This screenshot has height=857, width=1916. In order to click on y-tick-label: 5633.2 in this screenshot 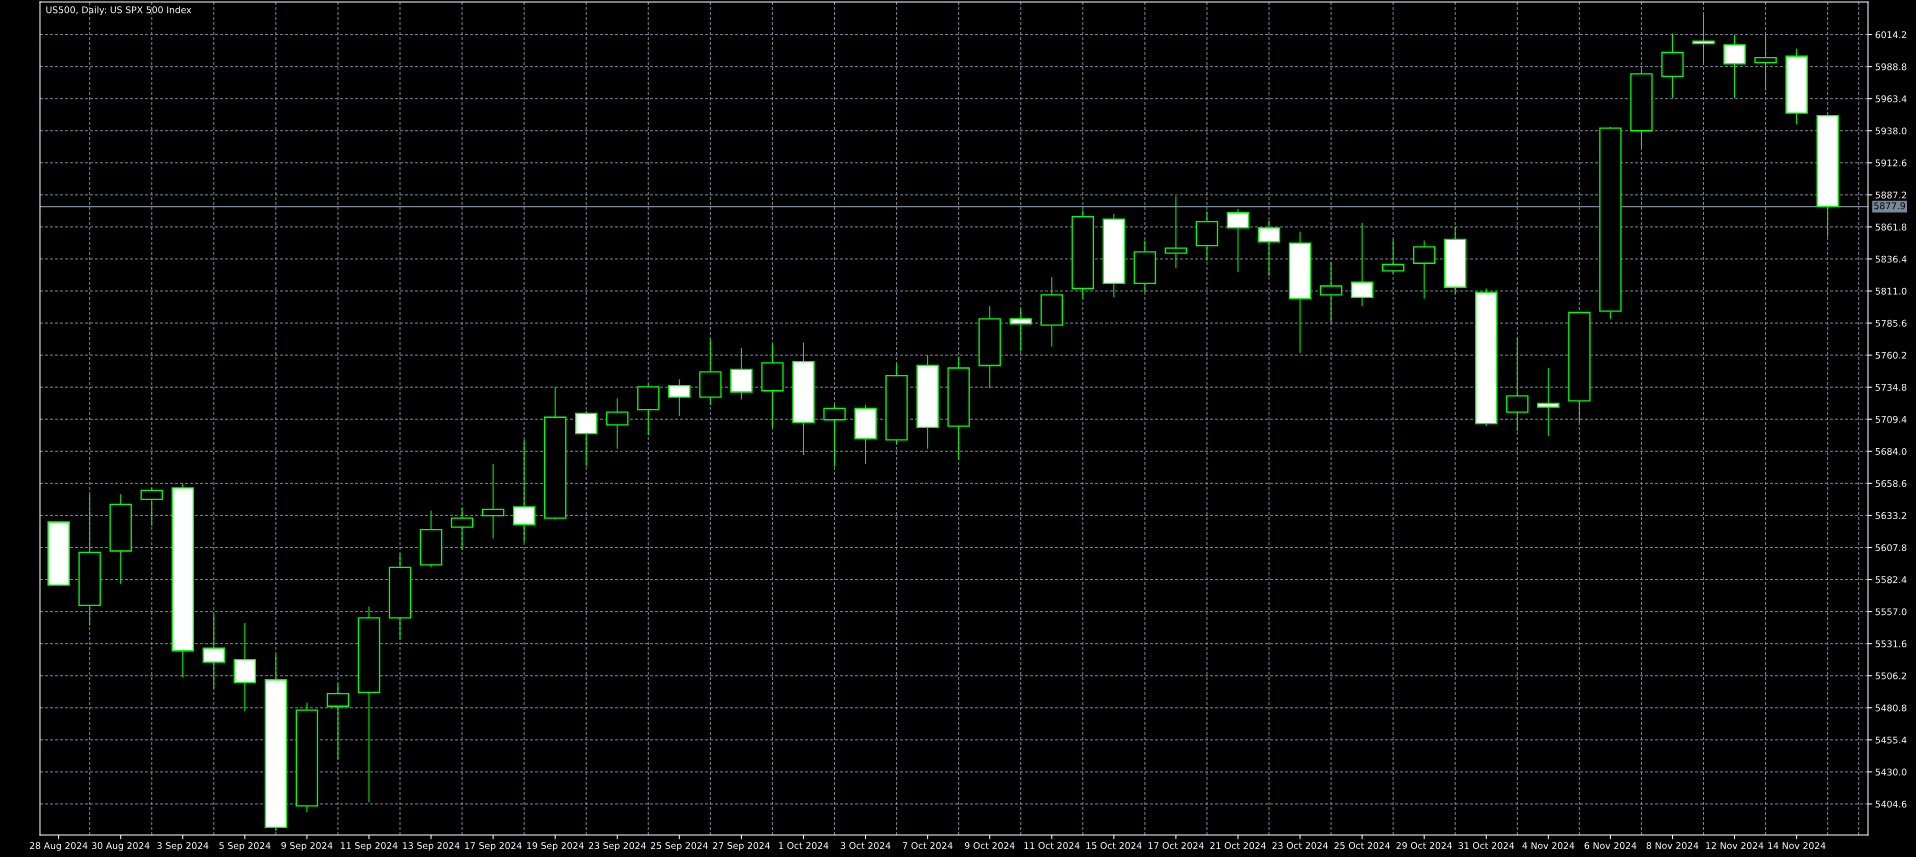, I will do `click(1891, 516)`.